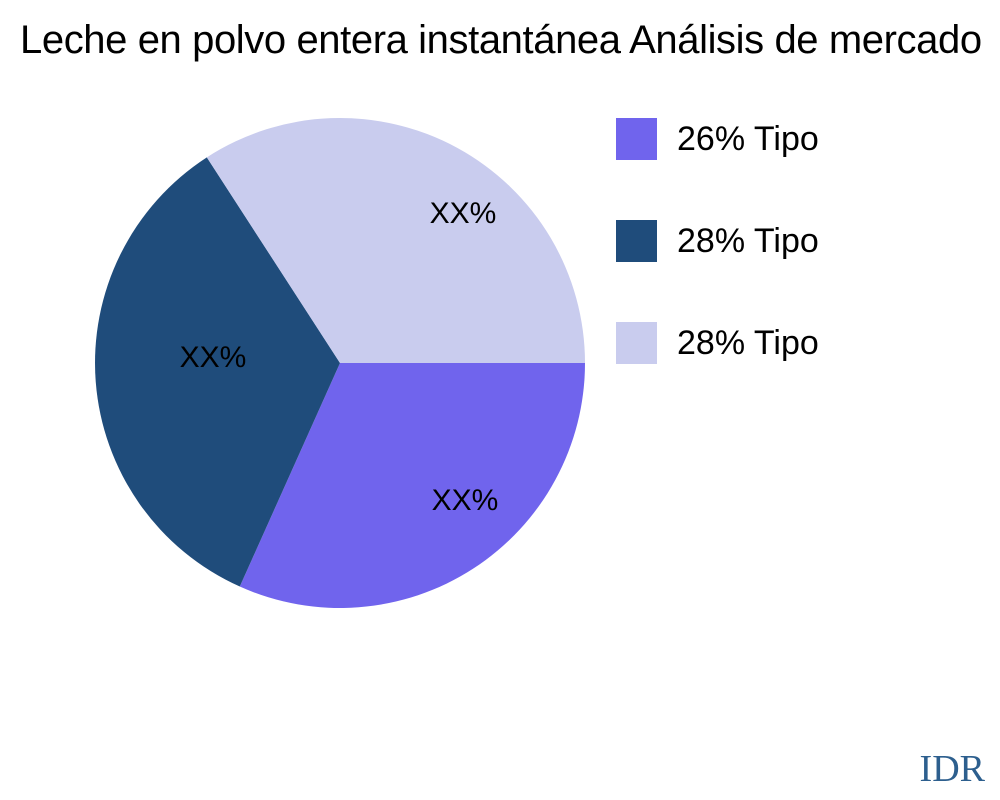 The image size is (1000, 800). What do you see at coordinates (952, 769) in the screenshot?
I see `brand-watermark: IDR` at bounding box center [952, 769].